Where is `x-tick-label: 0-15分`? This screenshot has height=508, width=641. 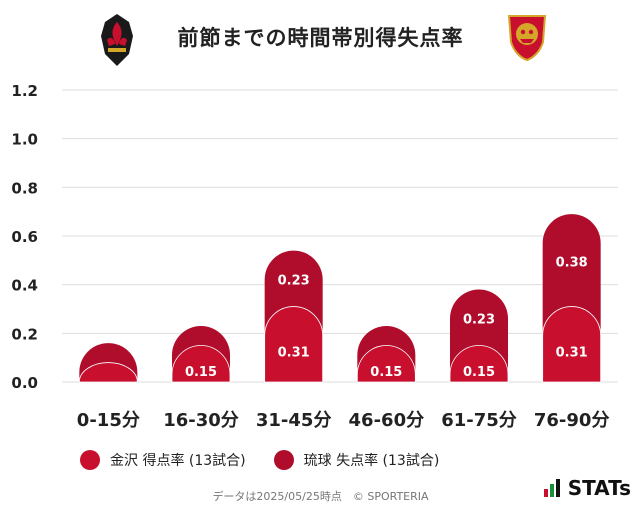 x-tick-label: 0-15分 is located at coordinates (108, 420).